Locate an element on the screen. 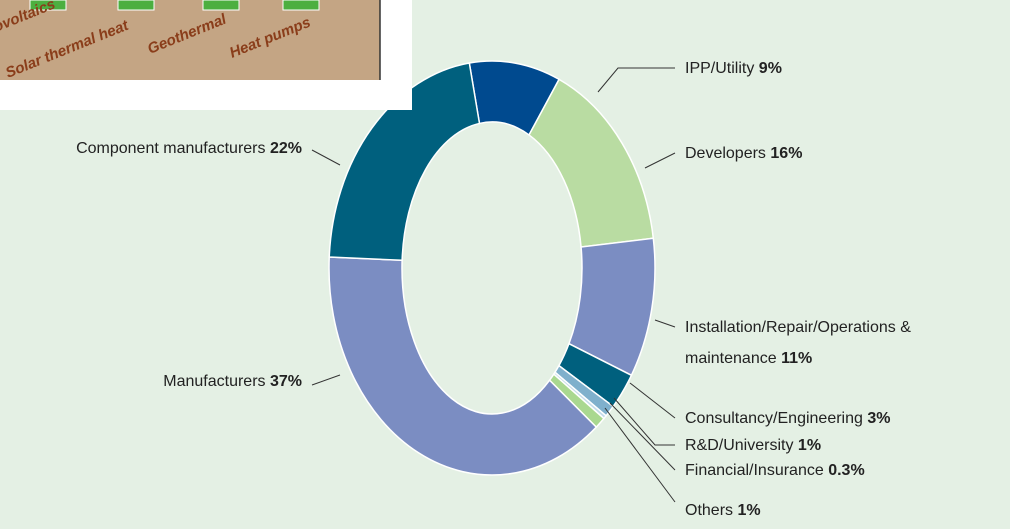 The height and width of the screenshot is (529, 1010). category-label: Consultancy/Engineering is located at coordinates (774, 418).